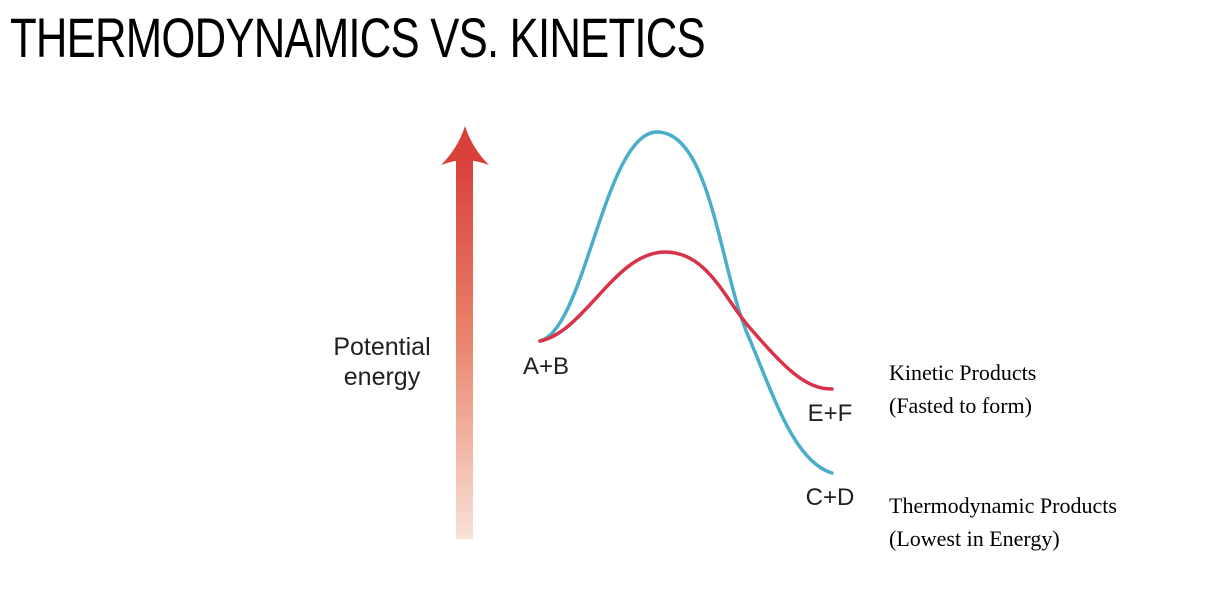 The width and height of the screenshot is (1222, 596). What do you see at coordinates (382, 377) in the screenshot?
I see `axis-label-line2: energy` at bounding box center [382, 377].